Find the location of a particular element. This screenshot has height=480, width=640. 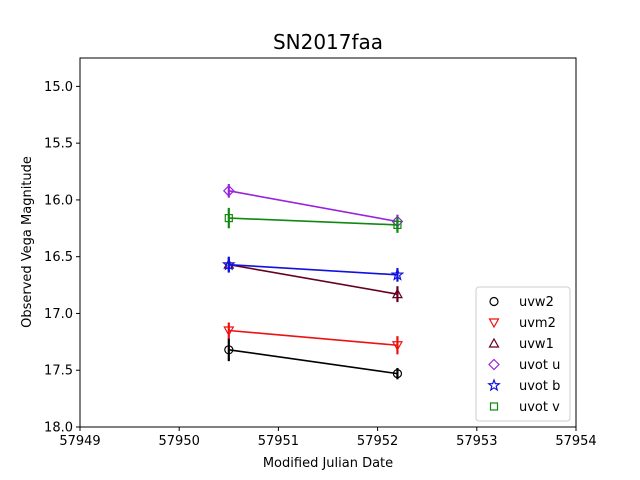

legend-entry: uvm2 is located at coordinates (522, 323).